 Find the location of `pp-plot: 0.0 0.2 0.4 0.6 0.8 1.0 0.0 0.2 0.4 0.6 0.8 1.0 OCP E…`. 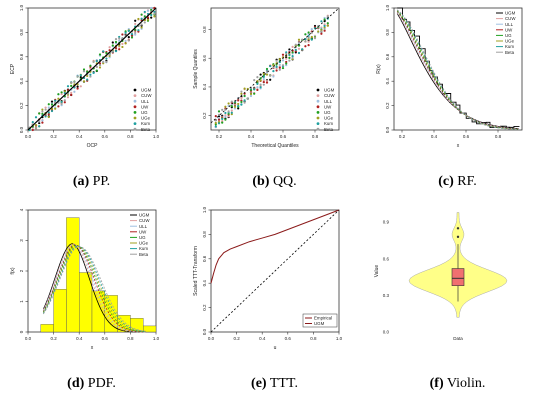

pp-plot: 0.0 0.2 0.4 0.6 0.8 1.0 0.0 0.2 0.4 0.6 0.8 1.0 OCP E… is located at coordinates (85, 76).